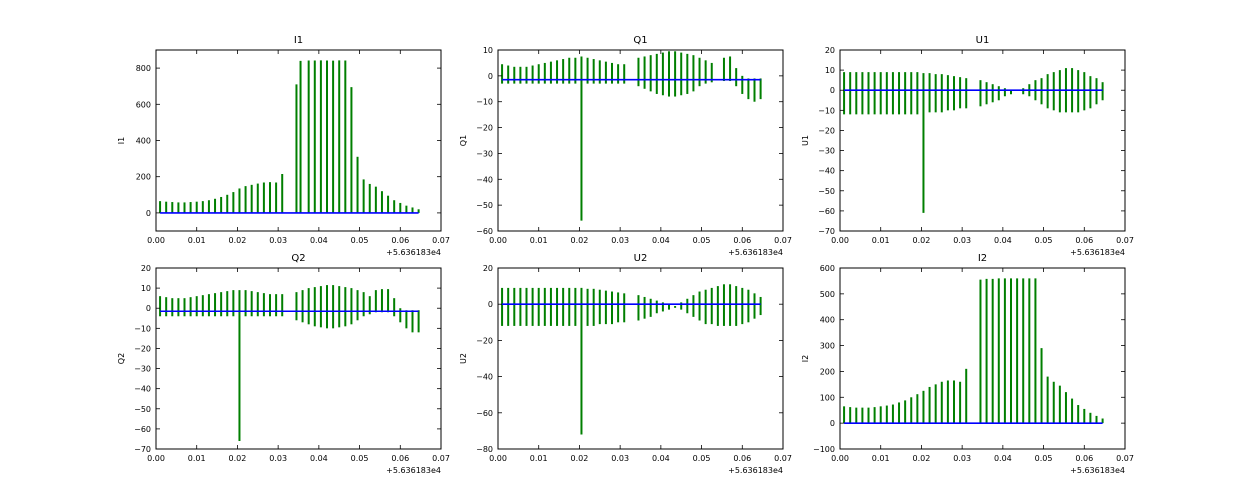  What do you see at coordinates (631, 359) in the screenshot?
I see `series-u2` at bounding box center [631, 359].